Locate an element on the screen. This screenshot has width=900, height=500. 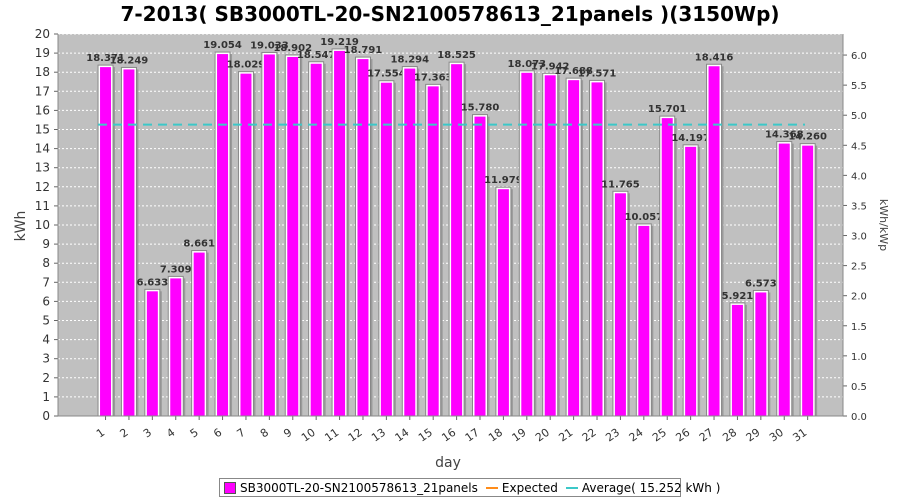
x-tick-label: 16 is located at coordinates (448, 435).